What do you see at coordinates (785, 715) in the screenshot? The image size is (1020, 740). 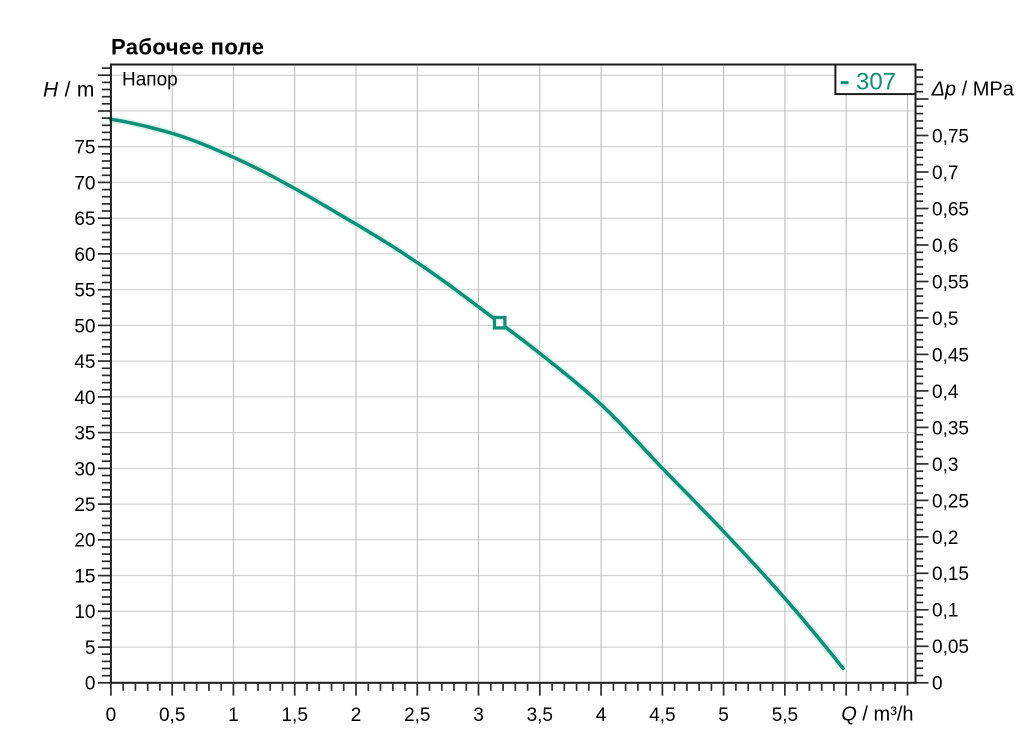 I see `svg-text: 5,5` at bounding box center [785, 715].